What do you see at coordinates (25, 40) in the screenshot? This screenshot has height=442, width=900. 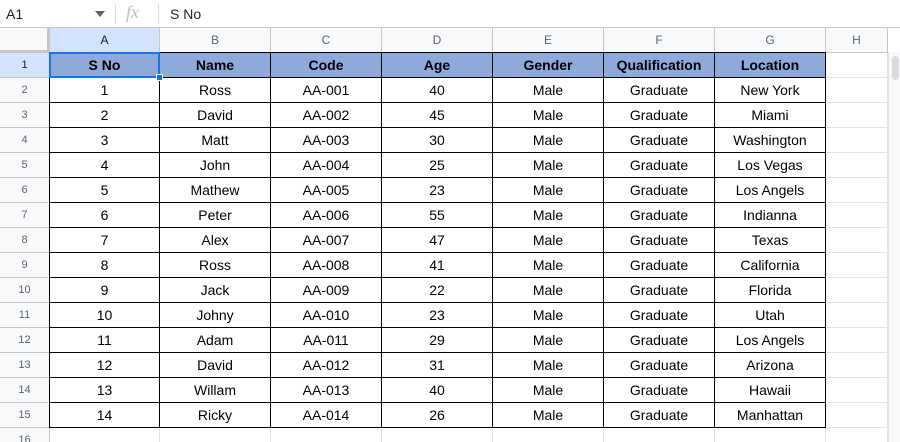 I see `corner-cell` at bounding box center [25, 40].